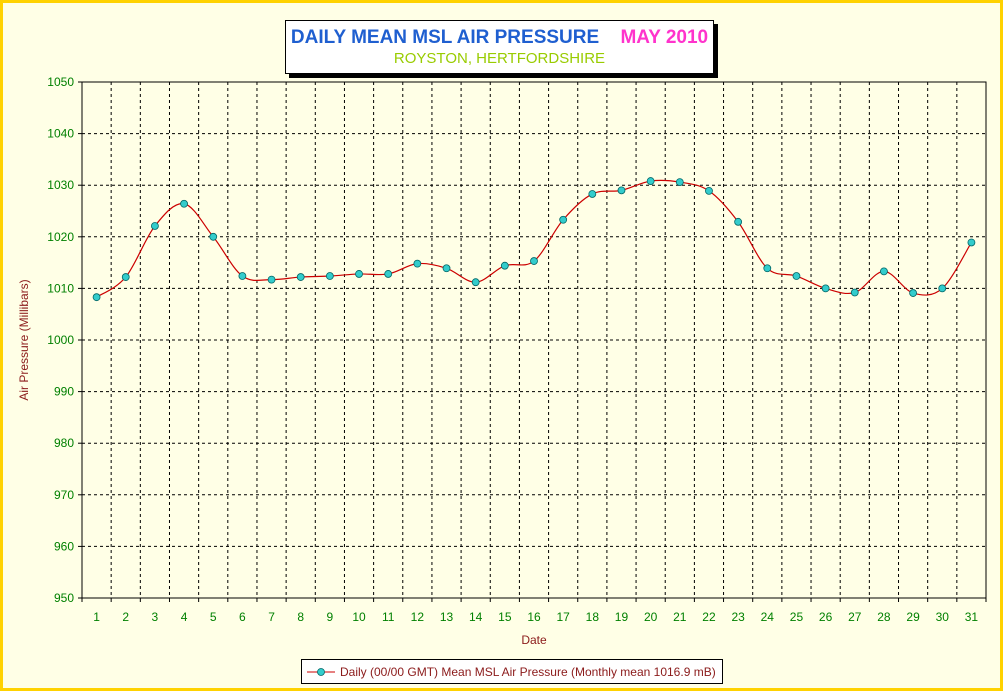 This screenshot has height=691, width=1003. What do you see at coordinates (855, 617) in the screenshot?
I see `x-tick-label: 27` at bounding box center [855, 617].